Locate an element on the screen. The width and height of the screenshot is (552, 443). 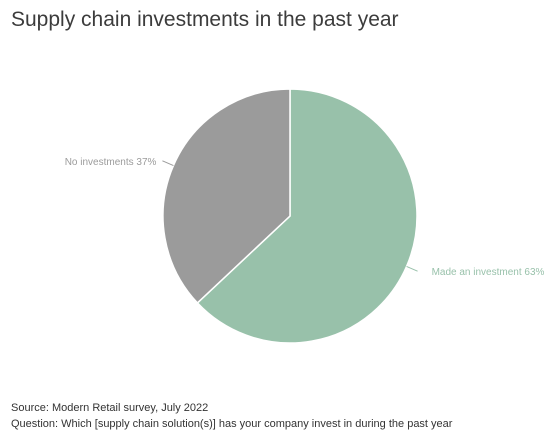
slice-label: Made an investment 63% is located at coordinates (488, 272).